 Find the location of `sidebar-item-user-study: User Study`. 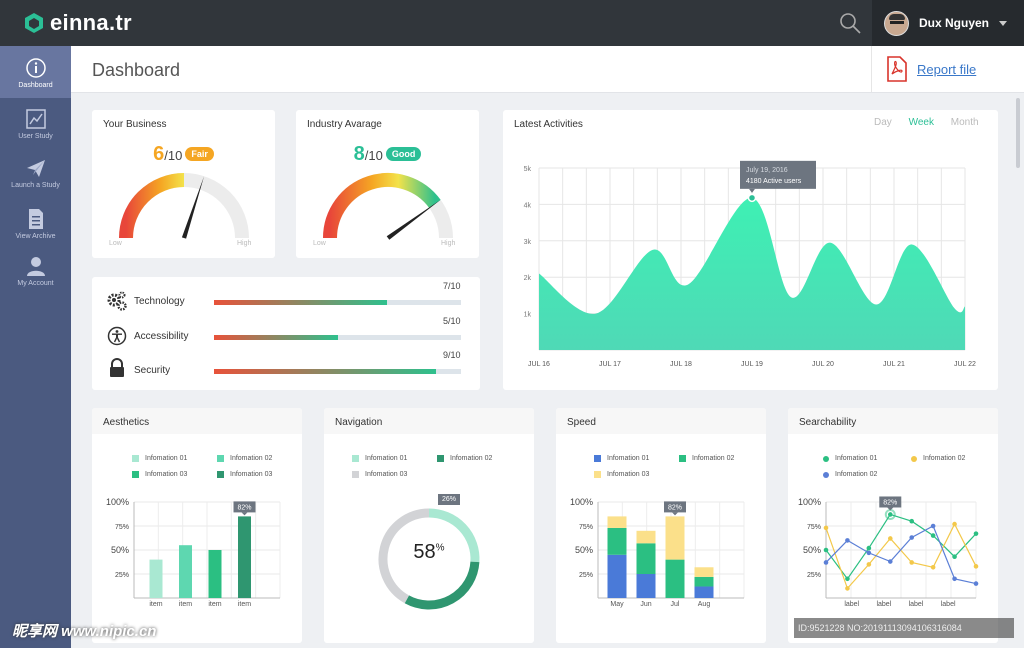

sidebar-item-user-study: User Study is located at coordinates (35, 127).